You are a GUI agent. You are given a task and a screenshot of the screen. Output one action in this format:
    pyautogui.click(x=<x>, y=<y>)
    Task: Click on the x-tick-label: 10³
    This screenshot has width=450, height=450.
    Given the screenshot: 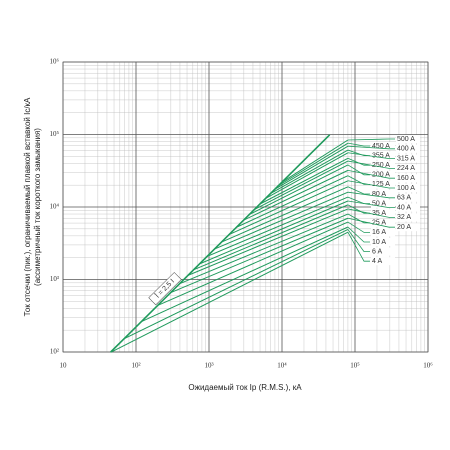 What is the action you would take?
    pyautogui.click(x=208, y=366)
    